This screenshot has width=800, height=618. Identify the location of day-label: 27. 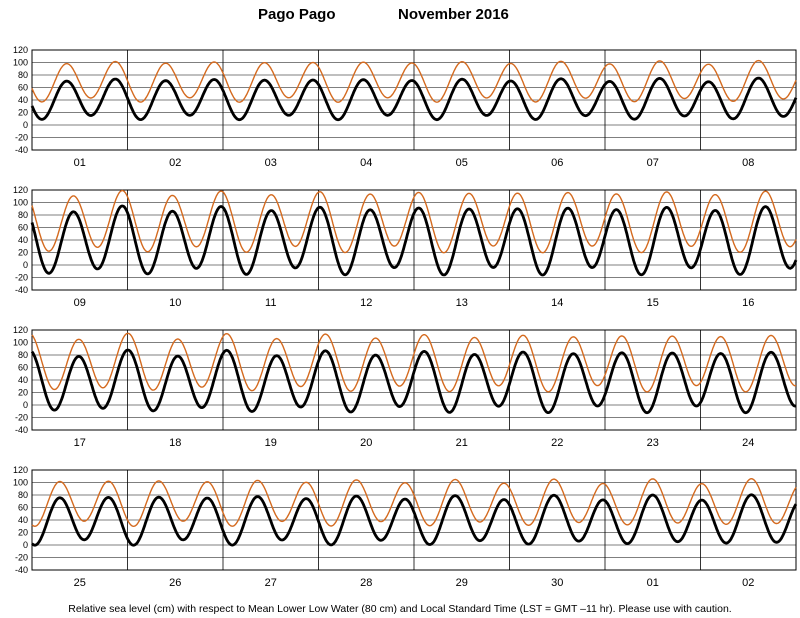
(271, 583).